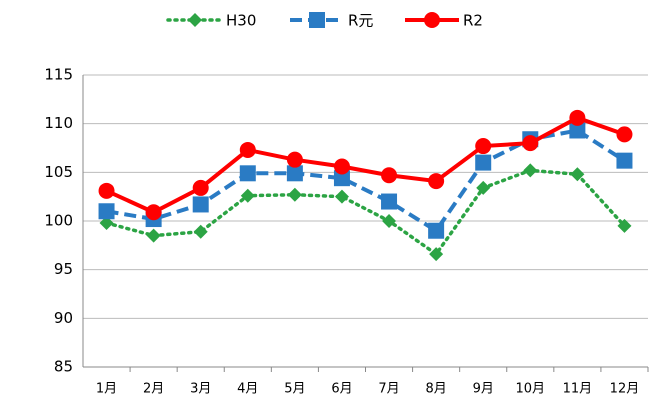 The width and height of the screenshot is (649, 400). Describe the element at coordinates (63, 269) in the screenshot. I see `y-tick-label: 95` at that location.